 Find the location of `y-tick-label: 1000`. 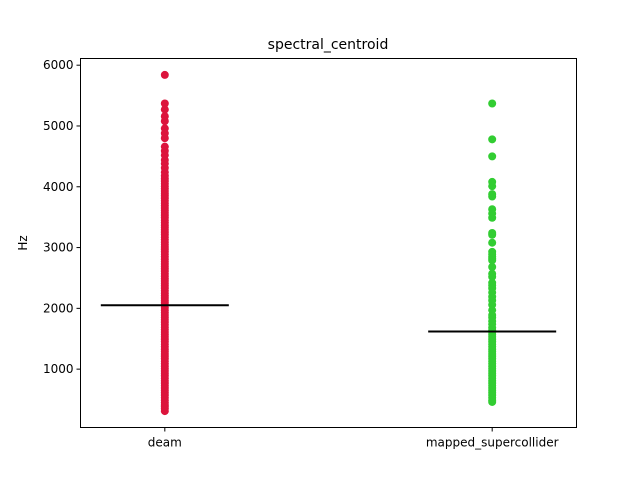

y-tick-label: 1000 is located at coordinates (58, 369).